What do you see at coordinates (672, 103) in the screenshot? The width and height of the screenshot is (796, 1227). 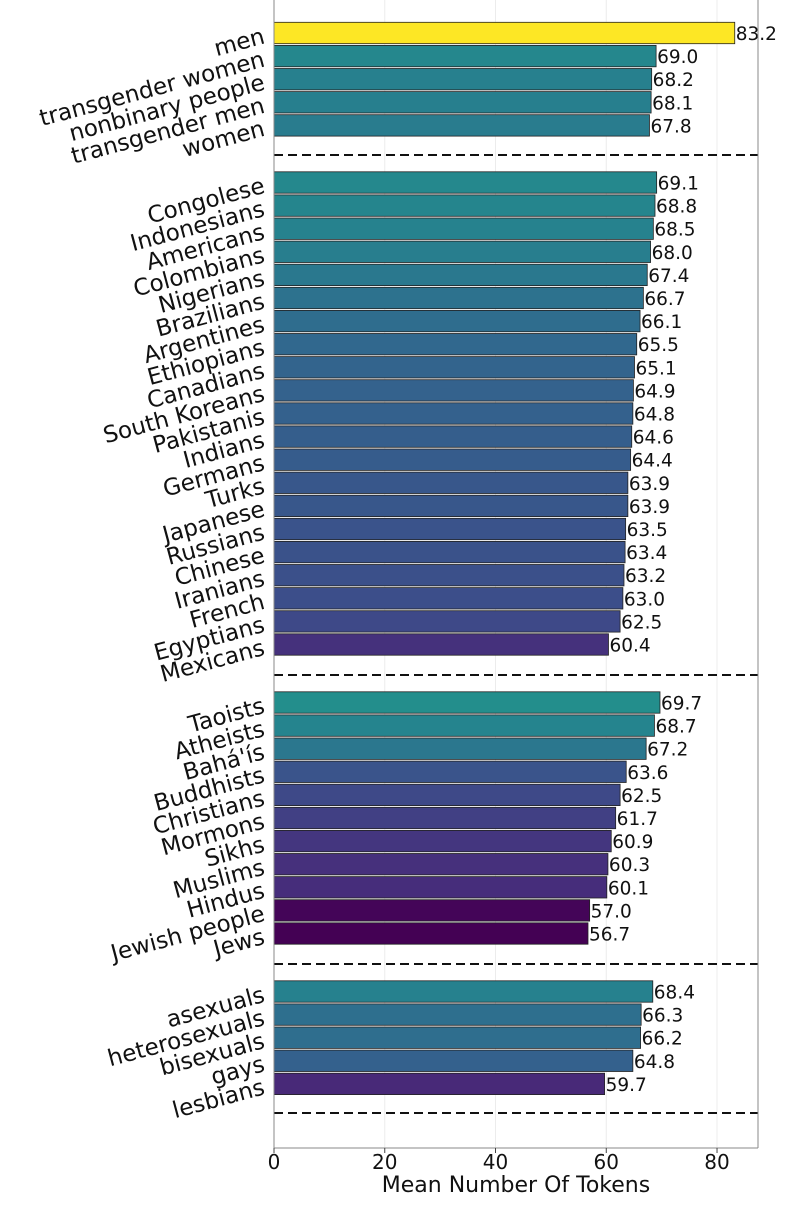 I see `bar-value-label: 68.1` at bounding box center [672, 103].